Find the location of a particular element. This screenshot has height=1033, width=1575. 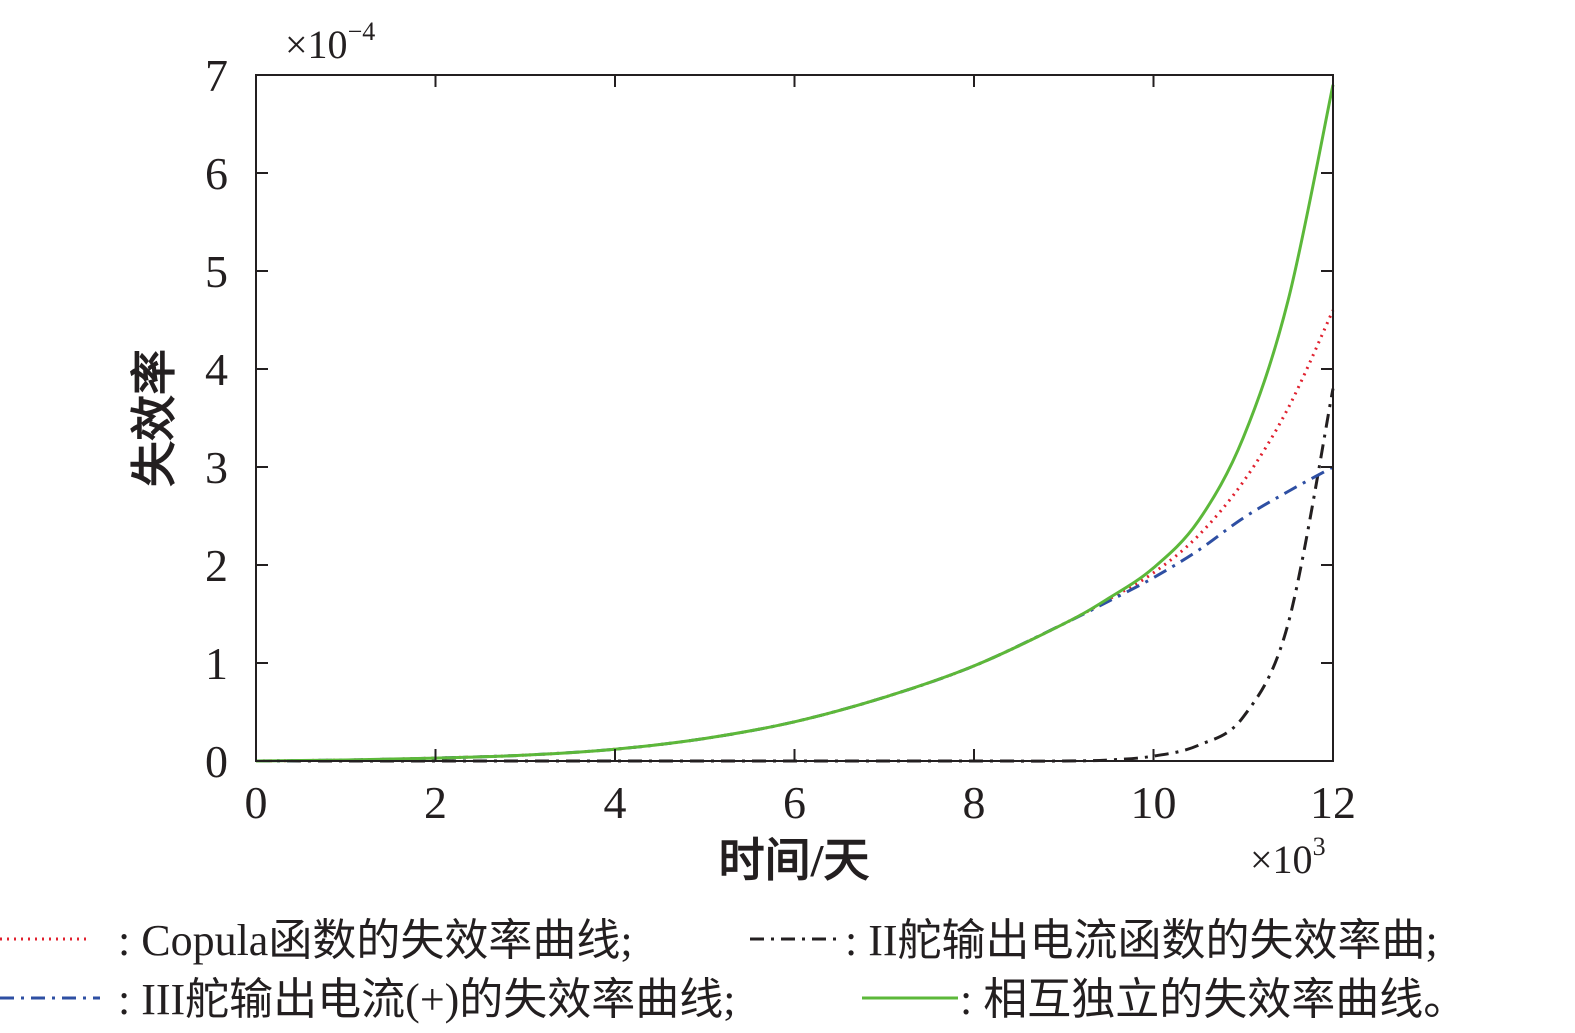

y-multiplier: ×10⁻⁴ is located at coordinates (330, 42).